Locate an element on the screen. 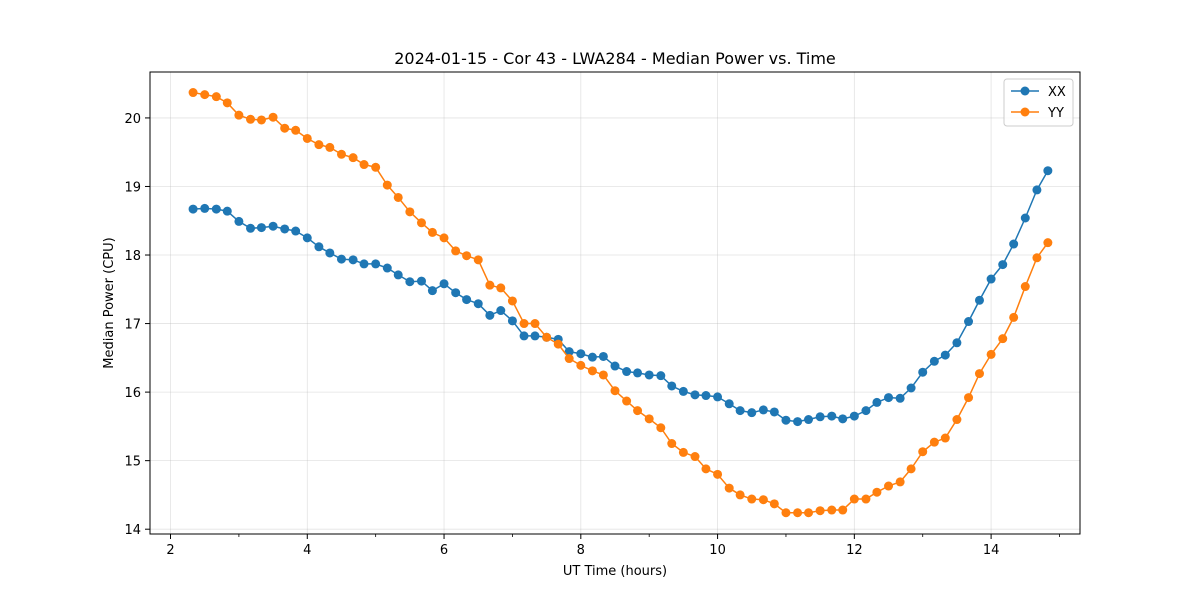 The width and height of the screenshot is (1200, 600). y-tick-label: 20 is located at coordinates (132, 119).